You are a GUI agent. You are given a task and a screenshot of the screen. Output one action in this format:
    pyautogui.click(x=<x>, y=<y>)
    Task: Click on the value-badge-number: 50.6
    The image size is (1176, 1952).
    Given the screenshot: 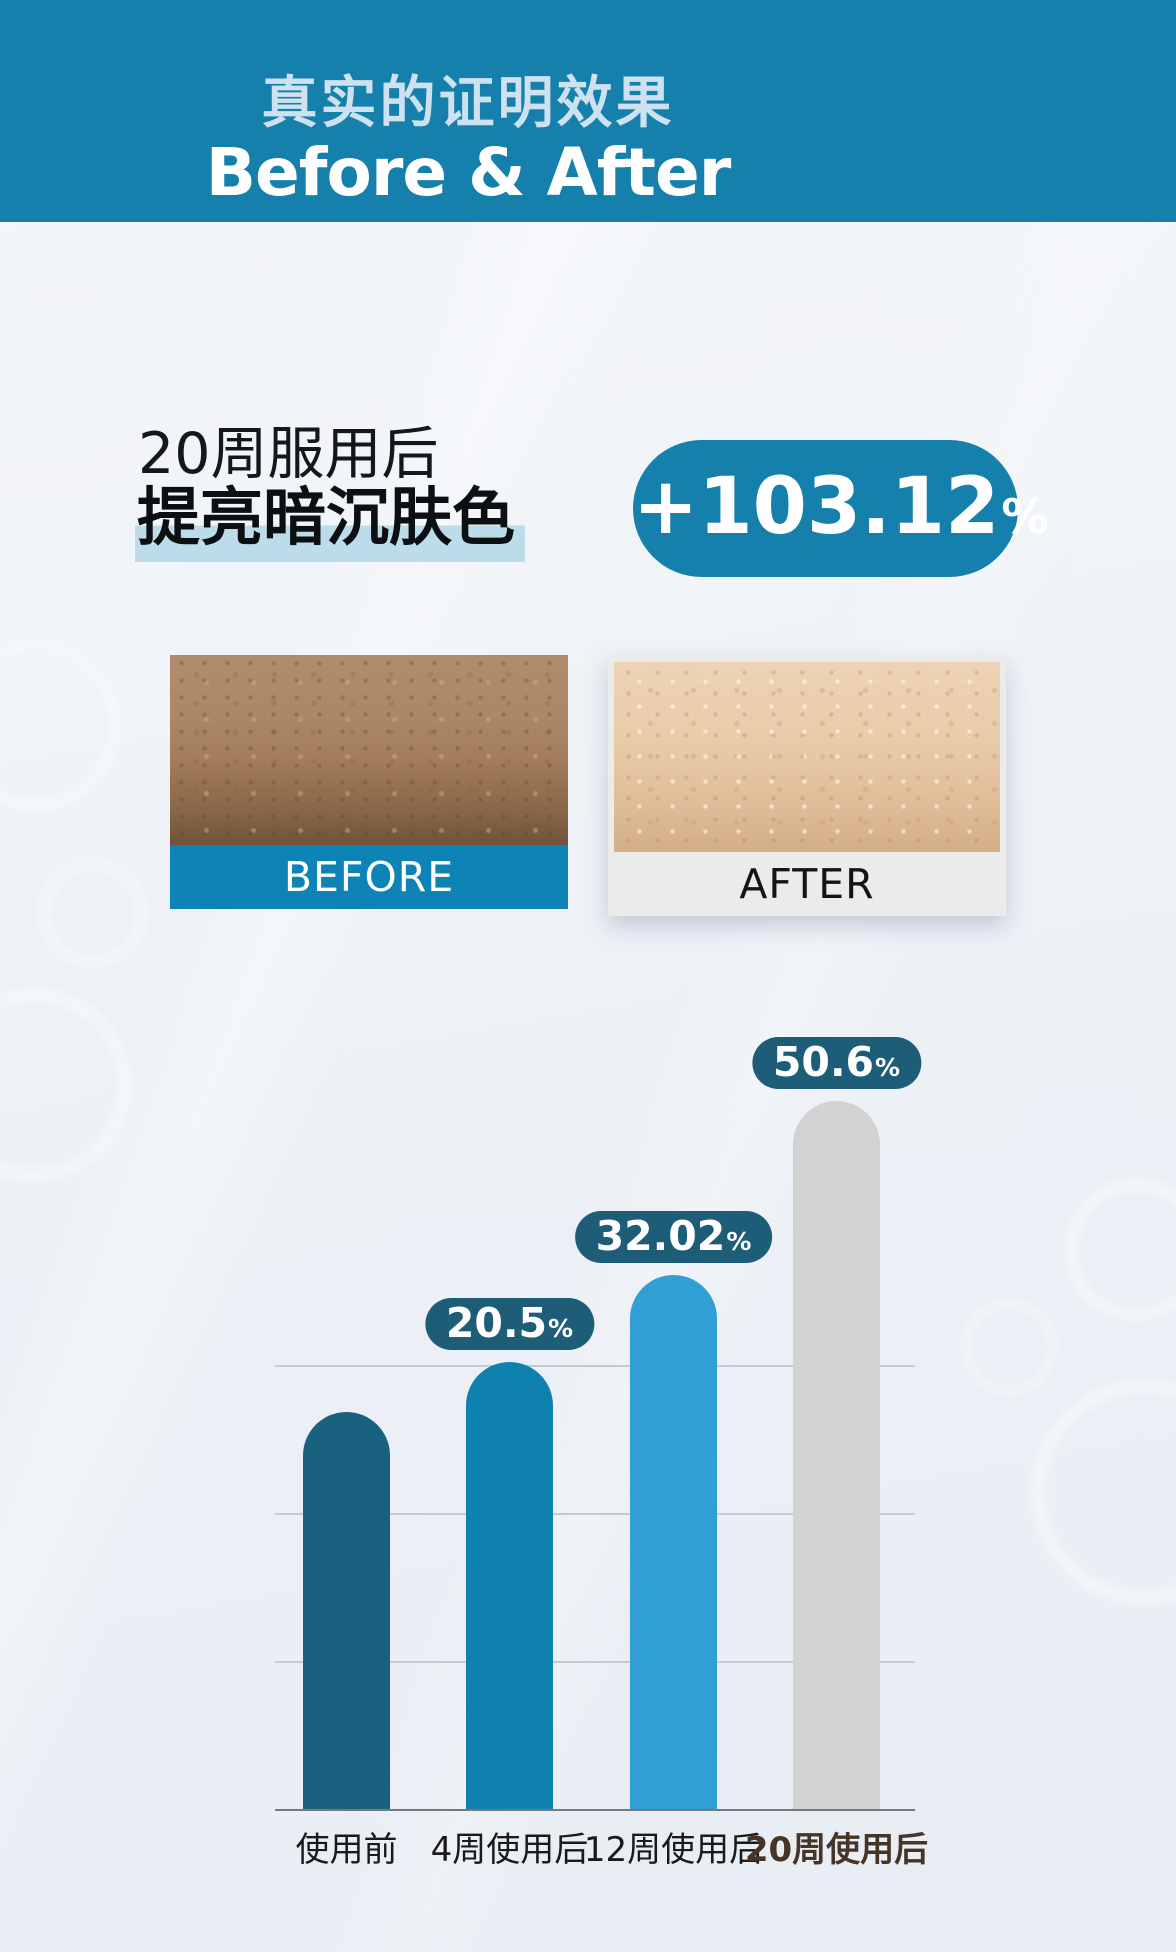 What is the action you would take?
    pyautogui.click(x=823, y=1062)
    